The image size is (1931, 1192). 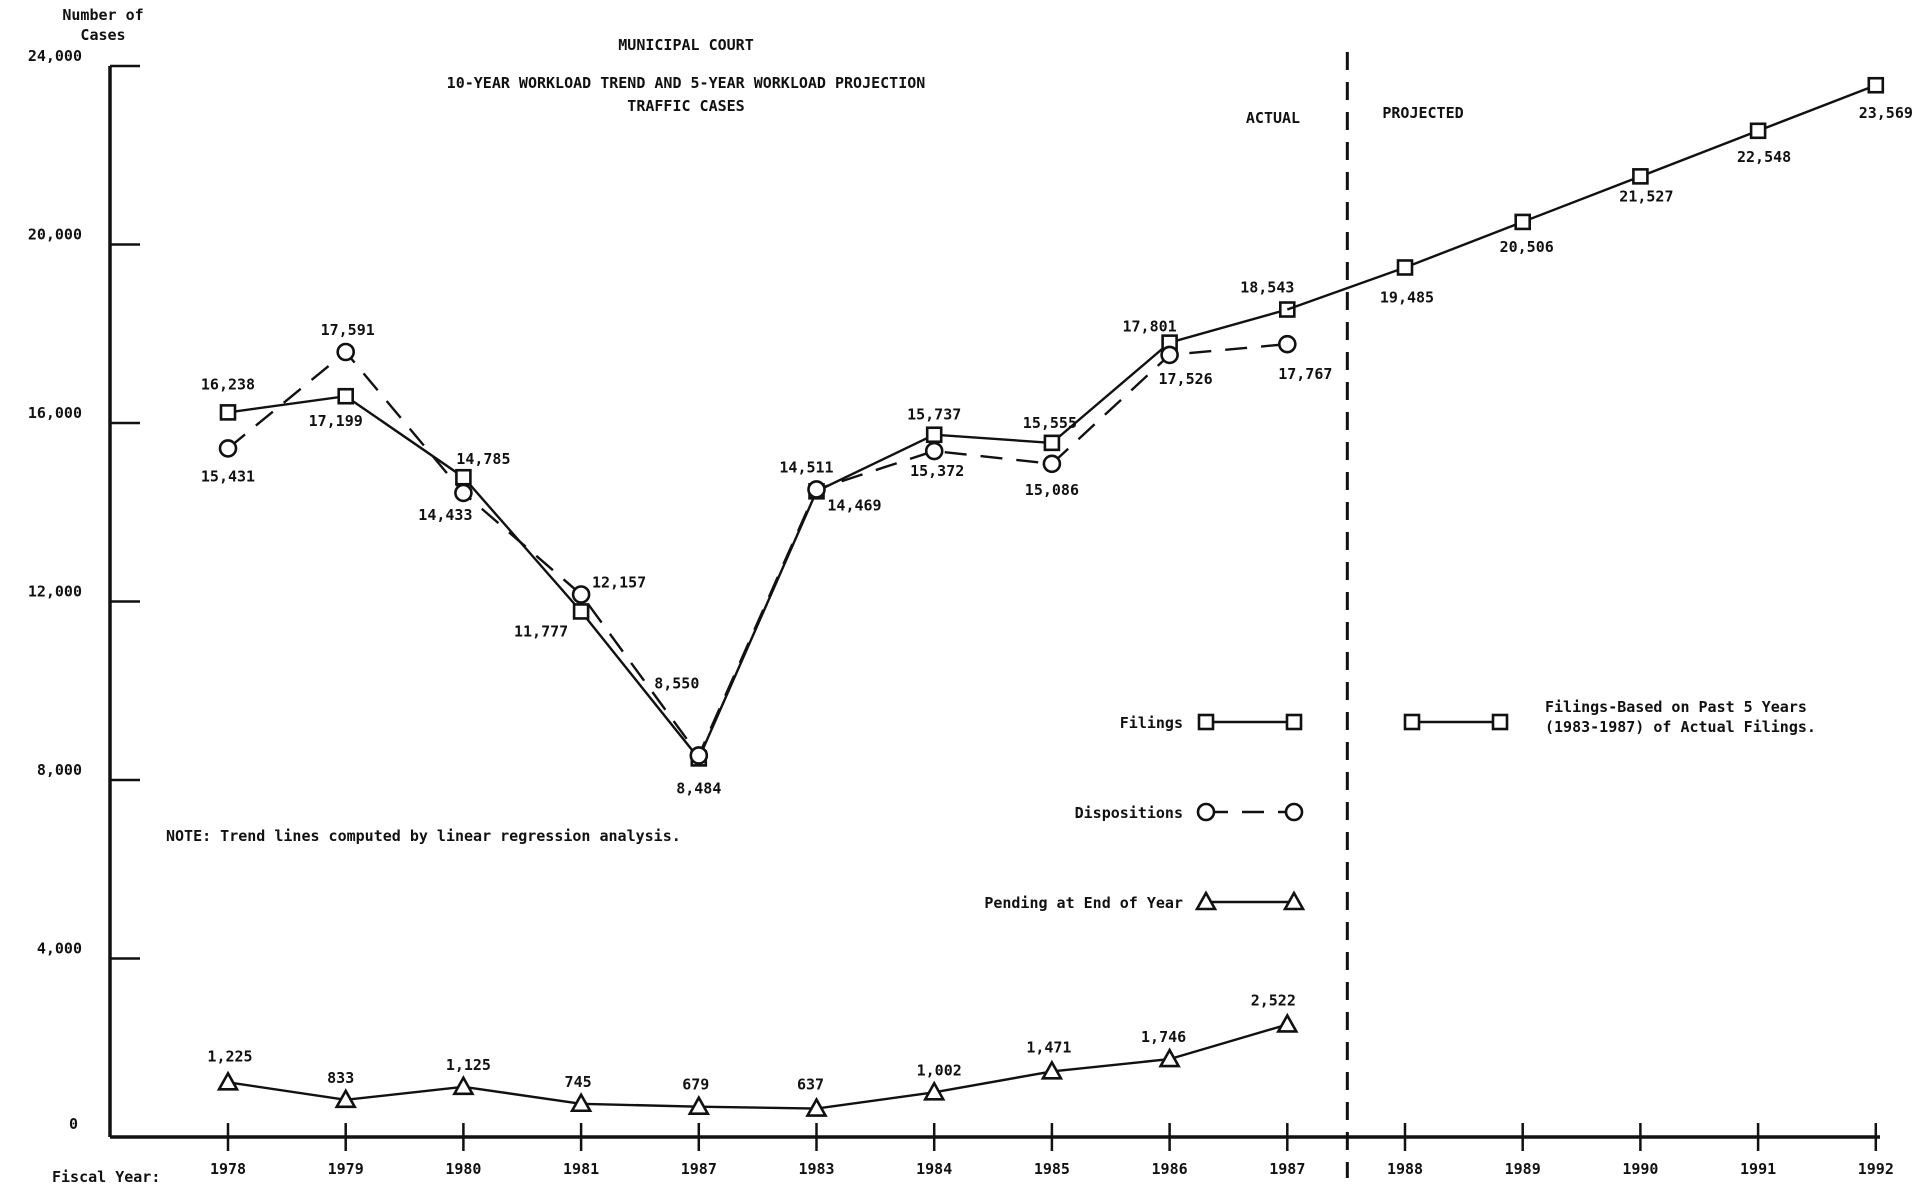 I want to click on y-tick-label: 4,000, so click(x=59, y=949).